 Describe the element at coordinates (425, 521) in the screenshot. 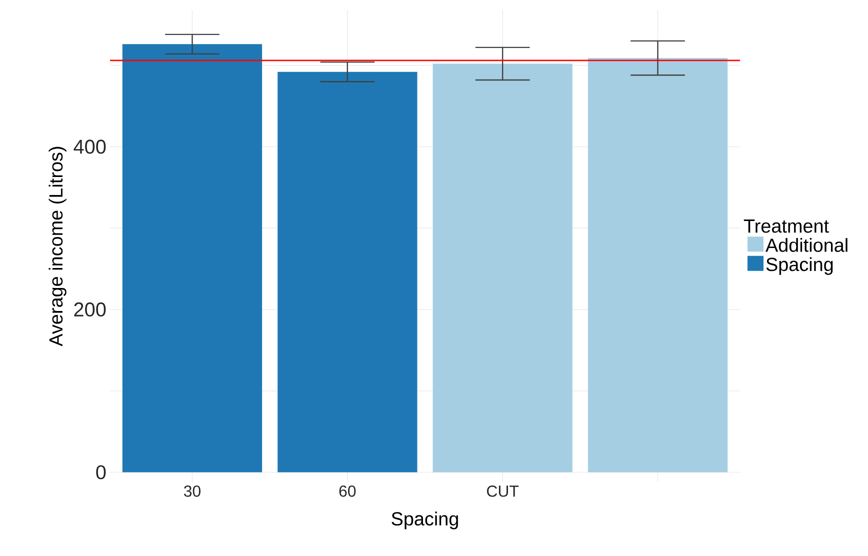

I see `x-axis-title: Spacing` at that location.